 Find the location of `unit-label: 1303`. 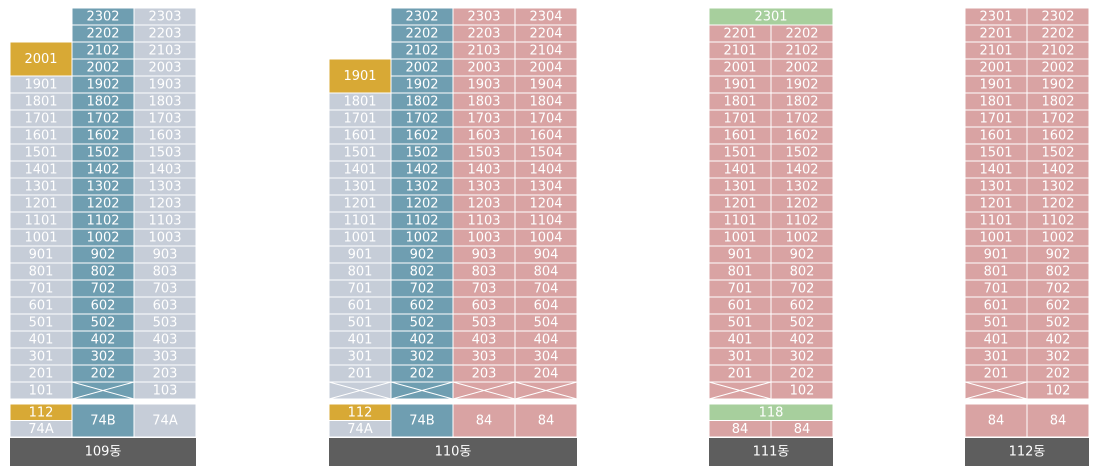

unit-label: 1303 is located at coordinates (164, 187).